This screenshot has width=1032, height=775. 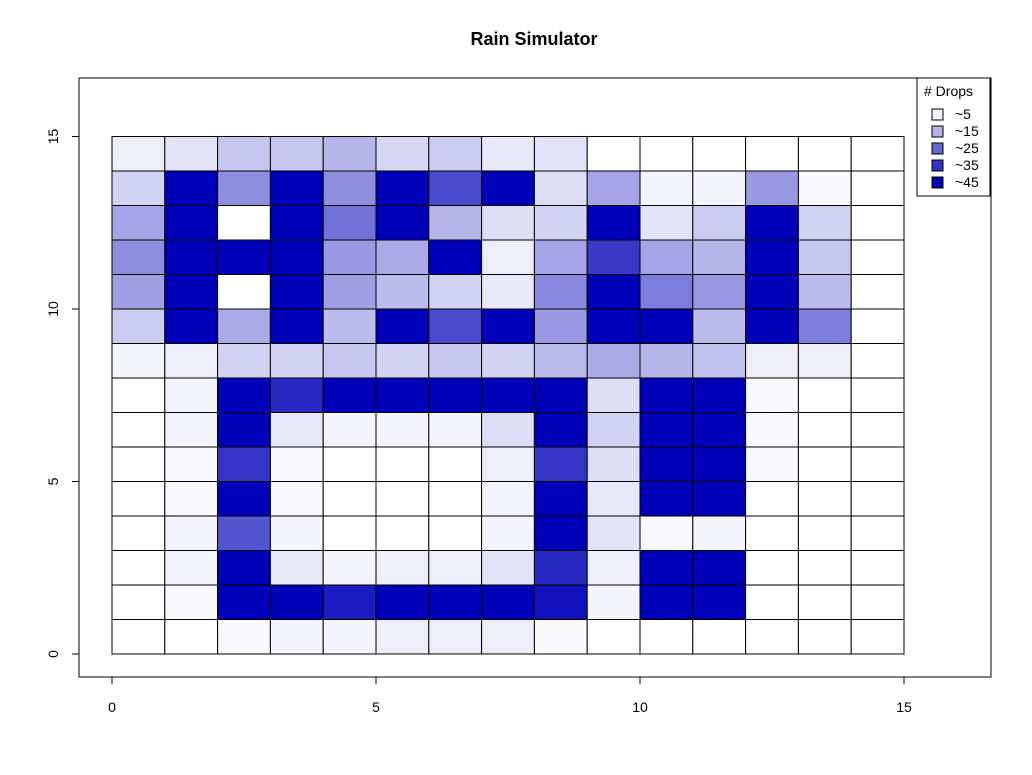 I want to click on legend-label: ~5, so click(x=963, y=114).